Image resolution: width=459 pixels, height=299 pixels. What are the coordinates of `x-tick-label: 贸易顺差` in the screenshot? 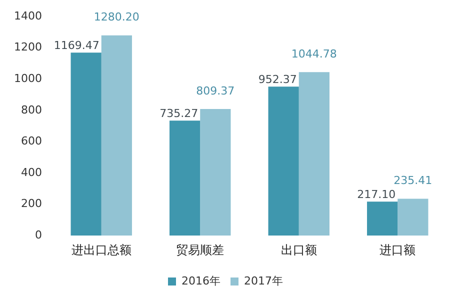 It's located at (200, 249).